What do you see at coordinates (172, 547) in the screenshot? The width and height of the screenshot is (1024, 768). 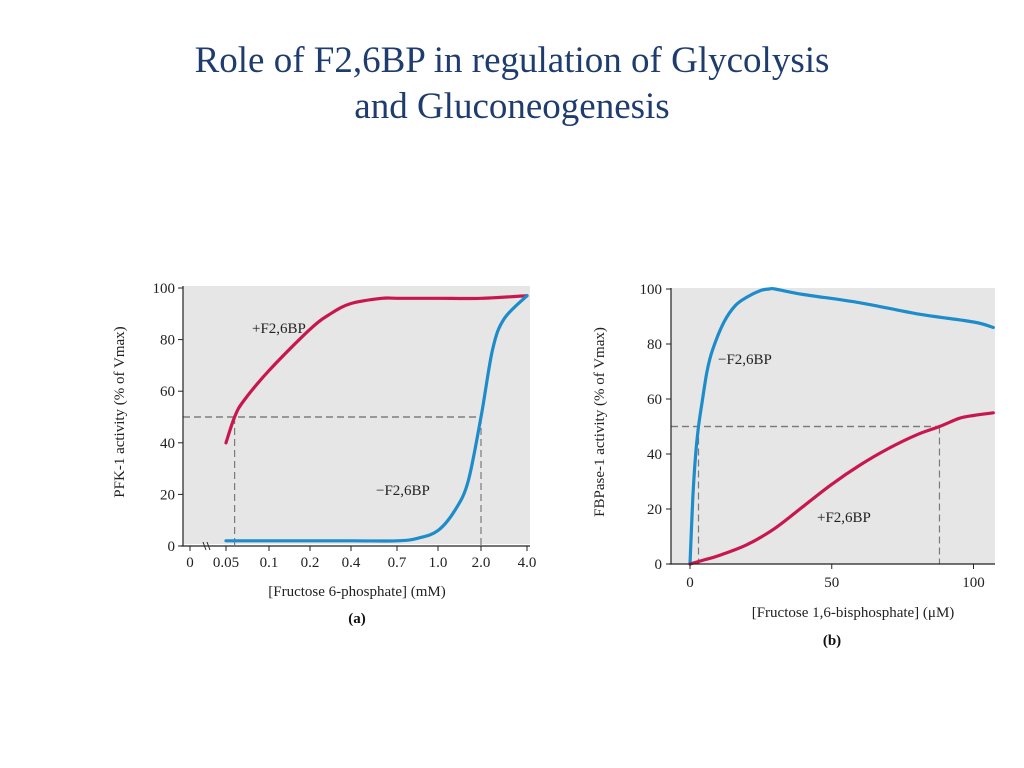 I see `chart-a-y-tick-label: 0` at bounding box center [172, 547].